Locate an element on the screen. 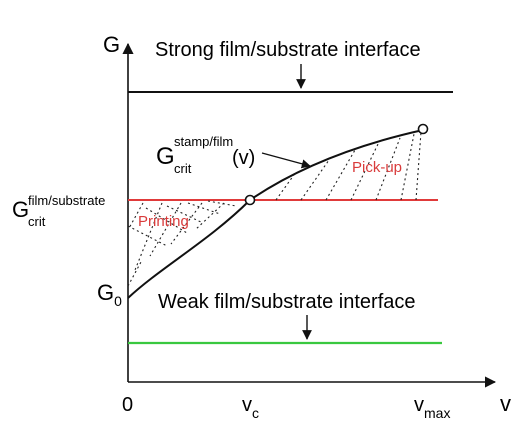 Image resolution: width=529 pixels, height=438 pixels. strong-interface-label: Strong film/substrate interface is located at coordinates (288, 50).